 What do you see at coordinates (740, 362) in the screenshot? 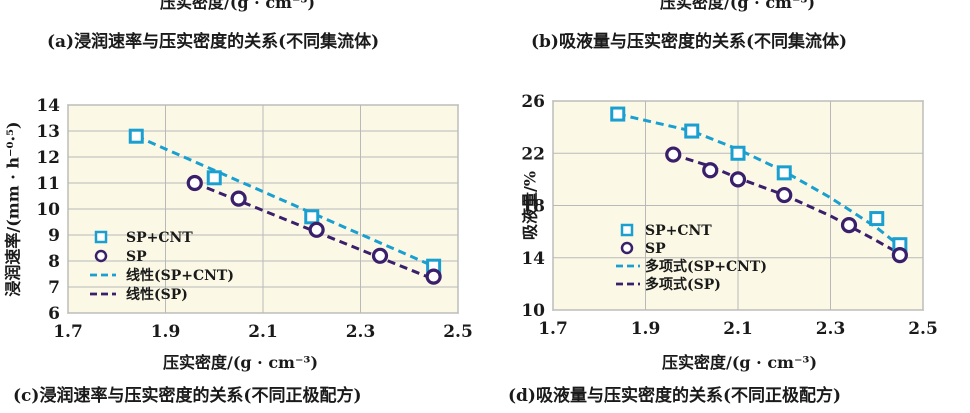
I see `chart-d-xlabel: 压实密度/(g · cm⁻³)` at bounding box center [740, 362].